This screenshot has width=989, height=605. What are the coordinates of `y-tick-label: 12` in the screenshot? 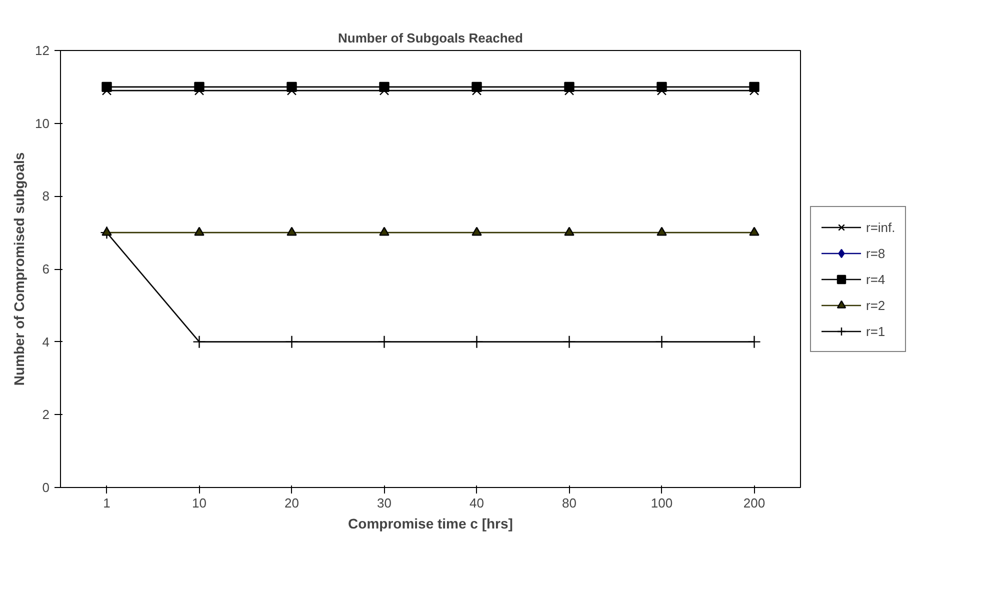 It's located at (42, 50).